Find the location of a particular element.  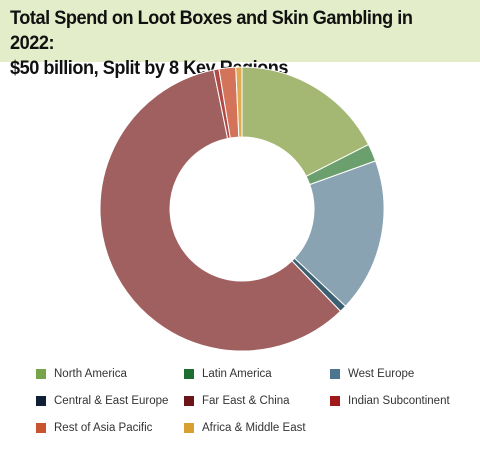

legend-item-far-east-china: Far East & China is located at coordinates (237, 401).